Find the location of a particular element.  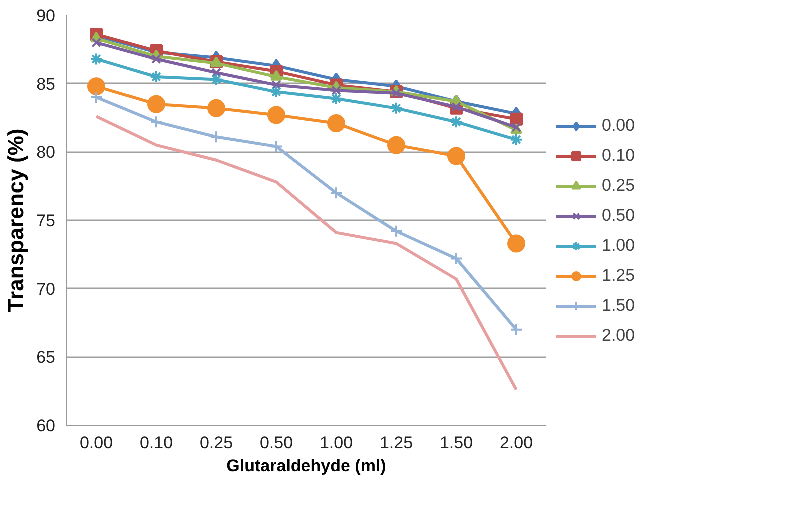

x-tick-label: 0.10 is located at coordinates (157, 443).